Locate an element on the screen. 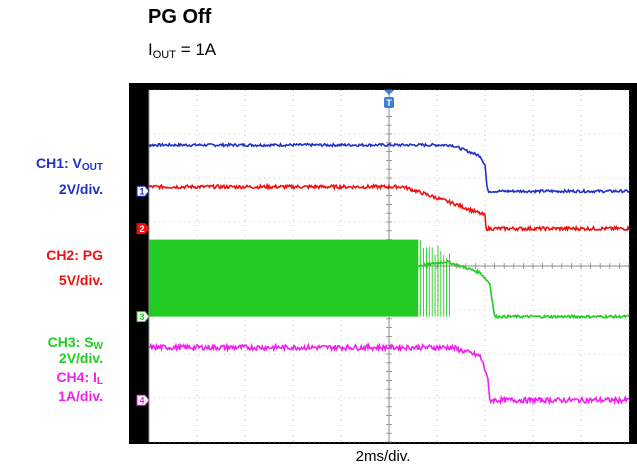 The width and height of the screenshot is (637, 468). trace-ch1 is located at coordinates (389, 168).